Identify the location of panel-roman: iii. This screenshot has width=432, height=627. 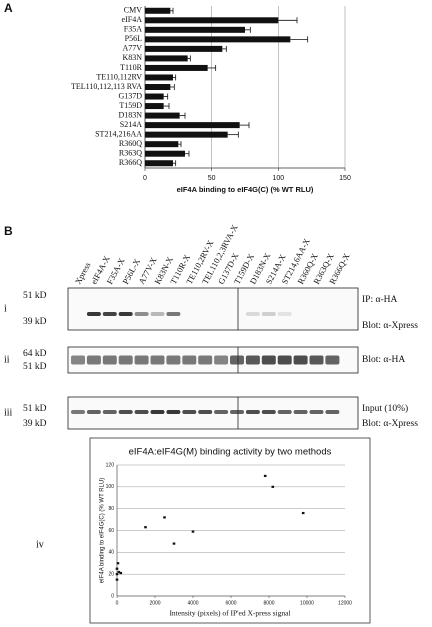
(8, 412).